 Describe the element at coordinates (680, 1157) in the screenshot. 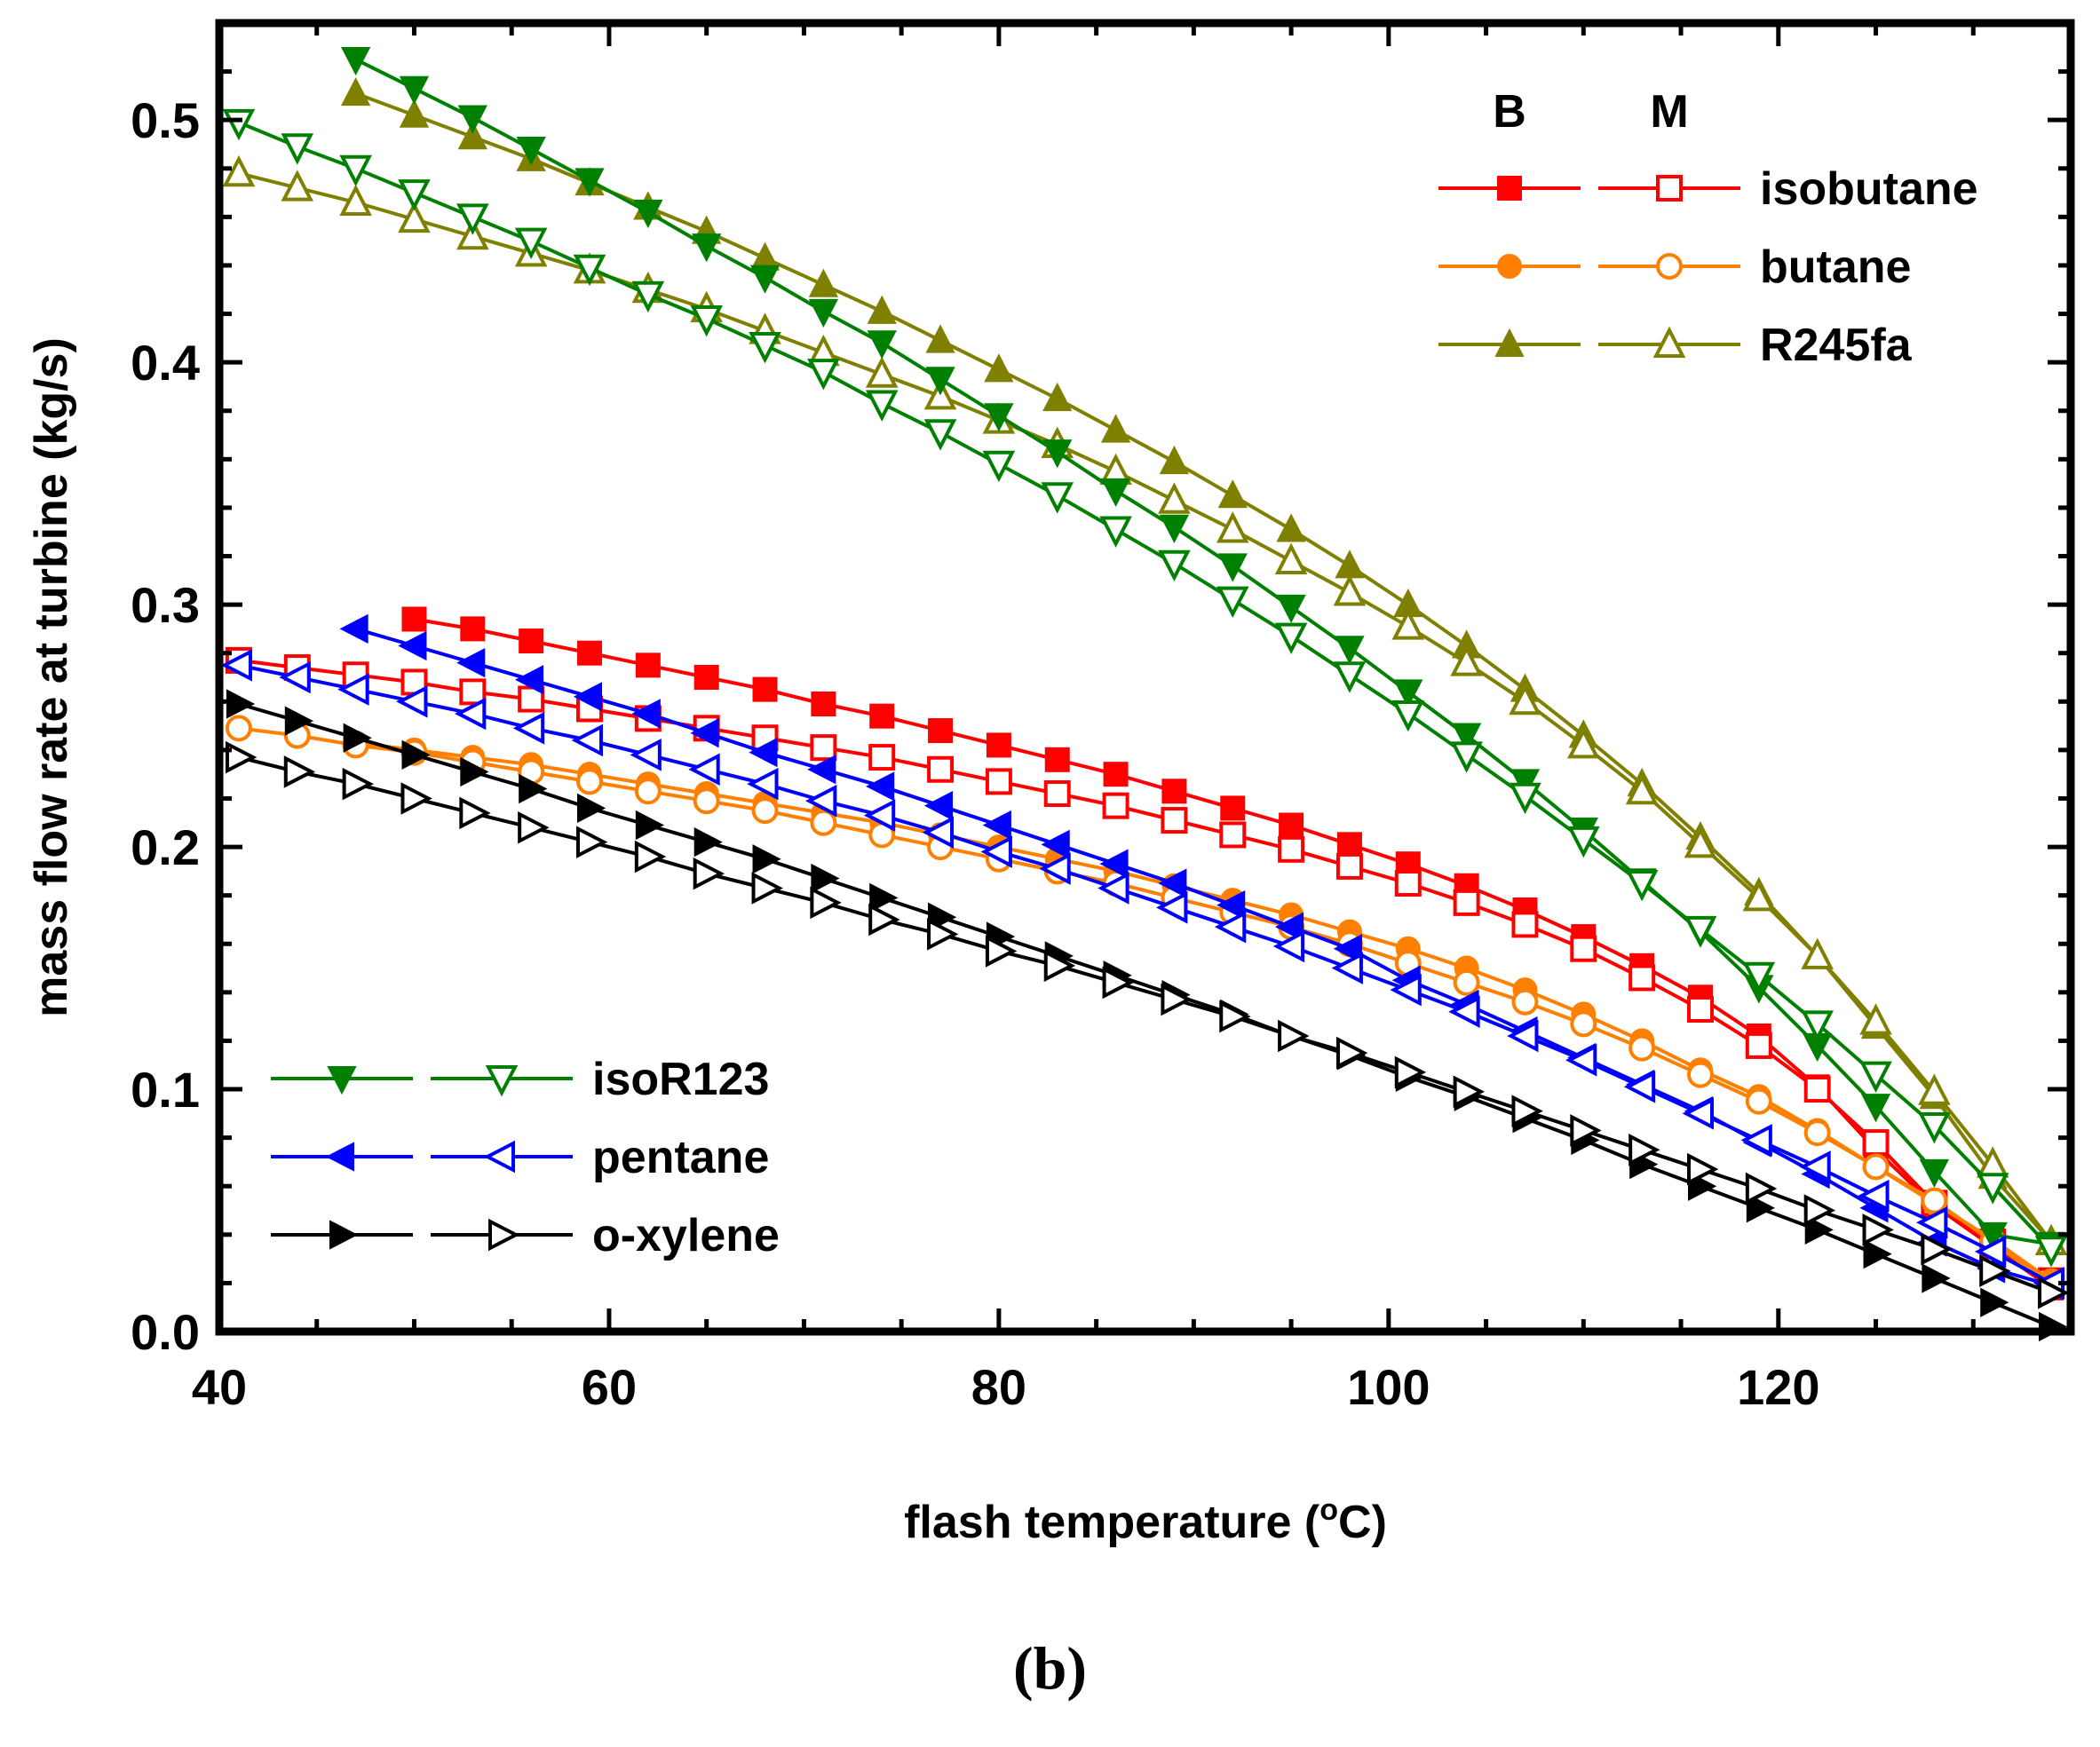

I see `legend-label: pentane` at that location.